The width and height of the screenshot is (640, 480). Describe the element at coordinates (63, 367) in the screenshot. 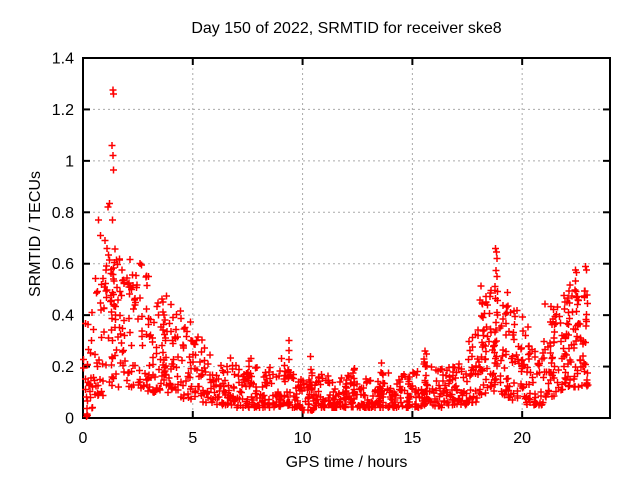

I see `y-tick-label: 0.2` at that location.